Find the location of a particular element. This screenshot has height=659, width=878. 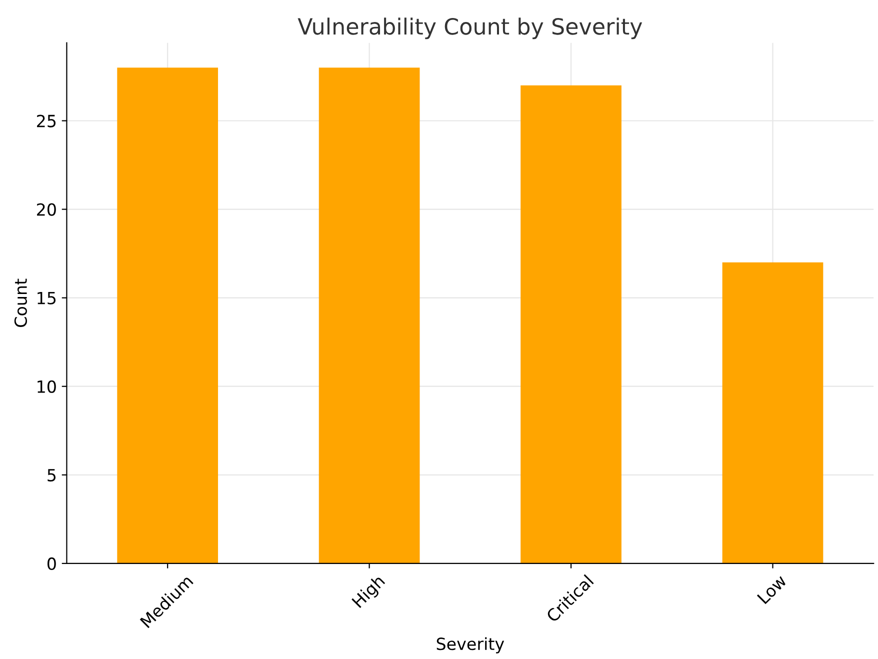

x-tick-label: Low is located at coordinates (772, 589).